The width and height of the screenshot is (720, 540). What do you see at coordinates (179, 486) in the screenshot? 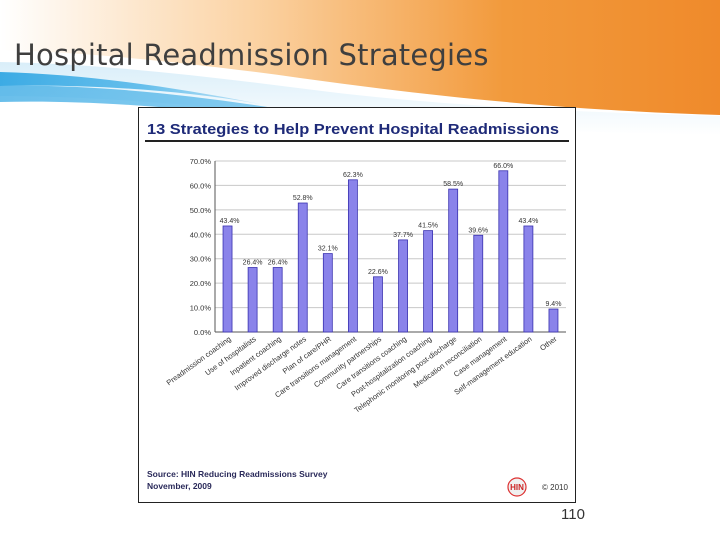
I see `source-note: November, 2009` at bounding box center [179, 486].